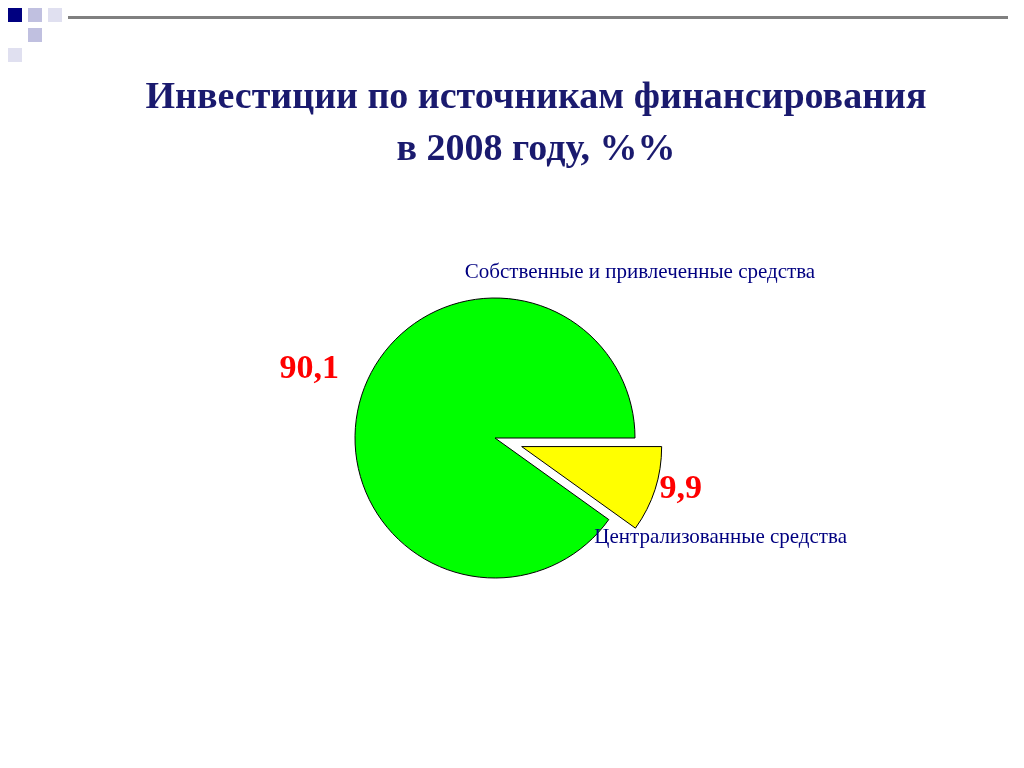  What do you see at coordinates (536, 121) in the screenshot?
I see `chart-title: Инвестиции по источникам финансирования в 2008 году, %%` at bounding box center [536, 121].